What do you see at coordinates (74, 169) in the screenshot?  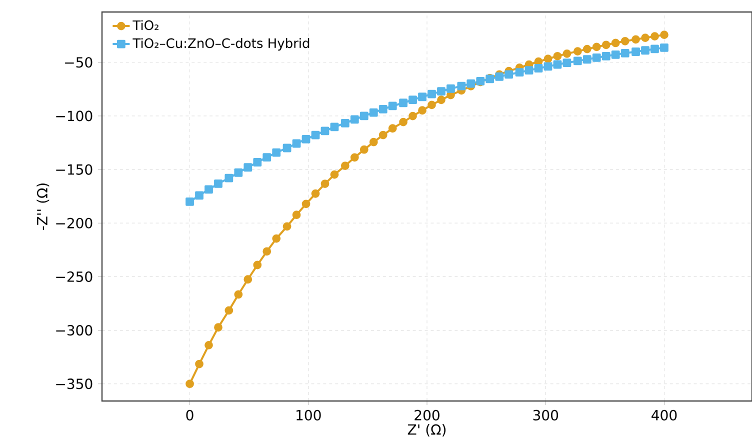 I see `y-tick-label: −150` at bounding box center [74, 169].